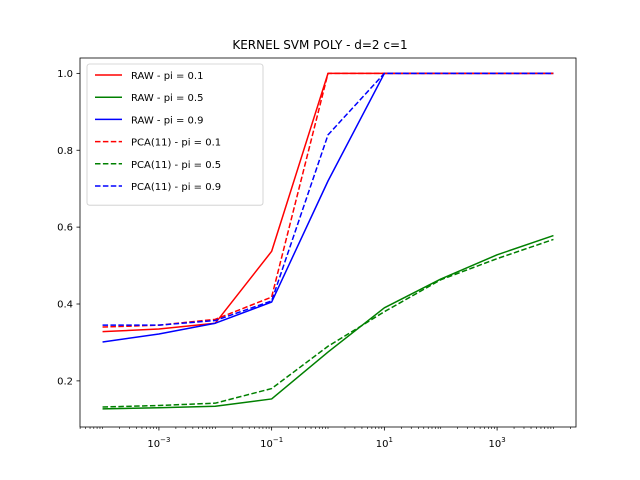 The width and height of the screenshot is (640, 480). Describe the element at coordinates (65, 305) in the screenshot. I see `y-tick-label-1: 0.4` at that location.